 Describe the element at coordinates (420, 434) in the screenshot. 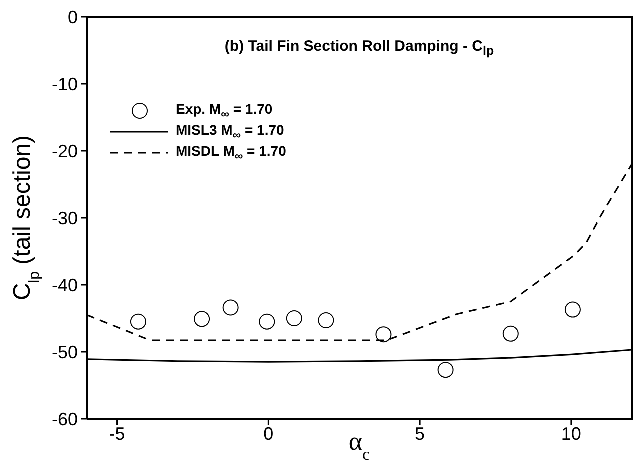

I see `x-tick-label: 5` at that location.